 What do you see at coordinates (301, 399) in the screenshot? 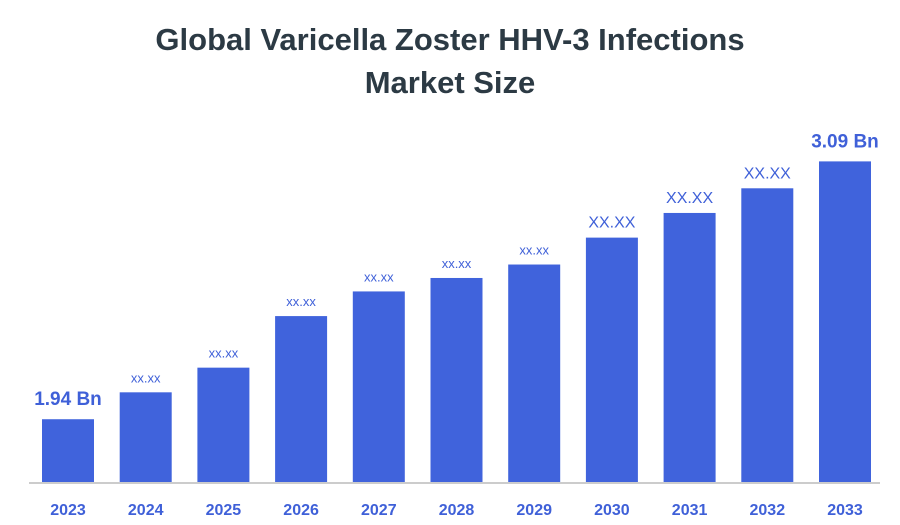
I see `bar-2026` at bounding box center [301, 399].